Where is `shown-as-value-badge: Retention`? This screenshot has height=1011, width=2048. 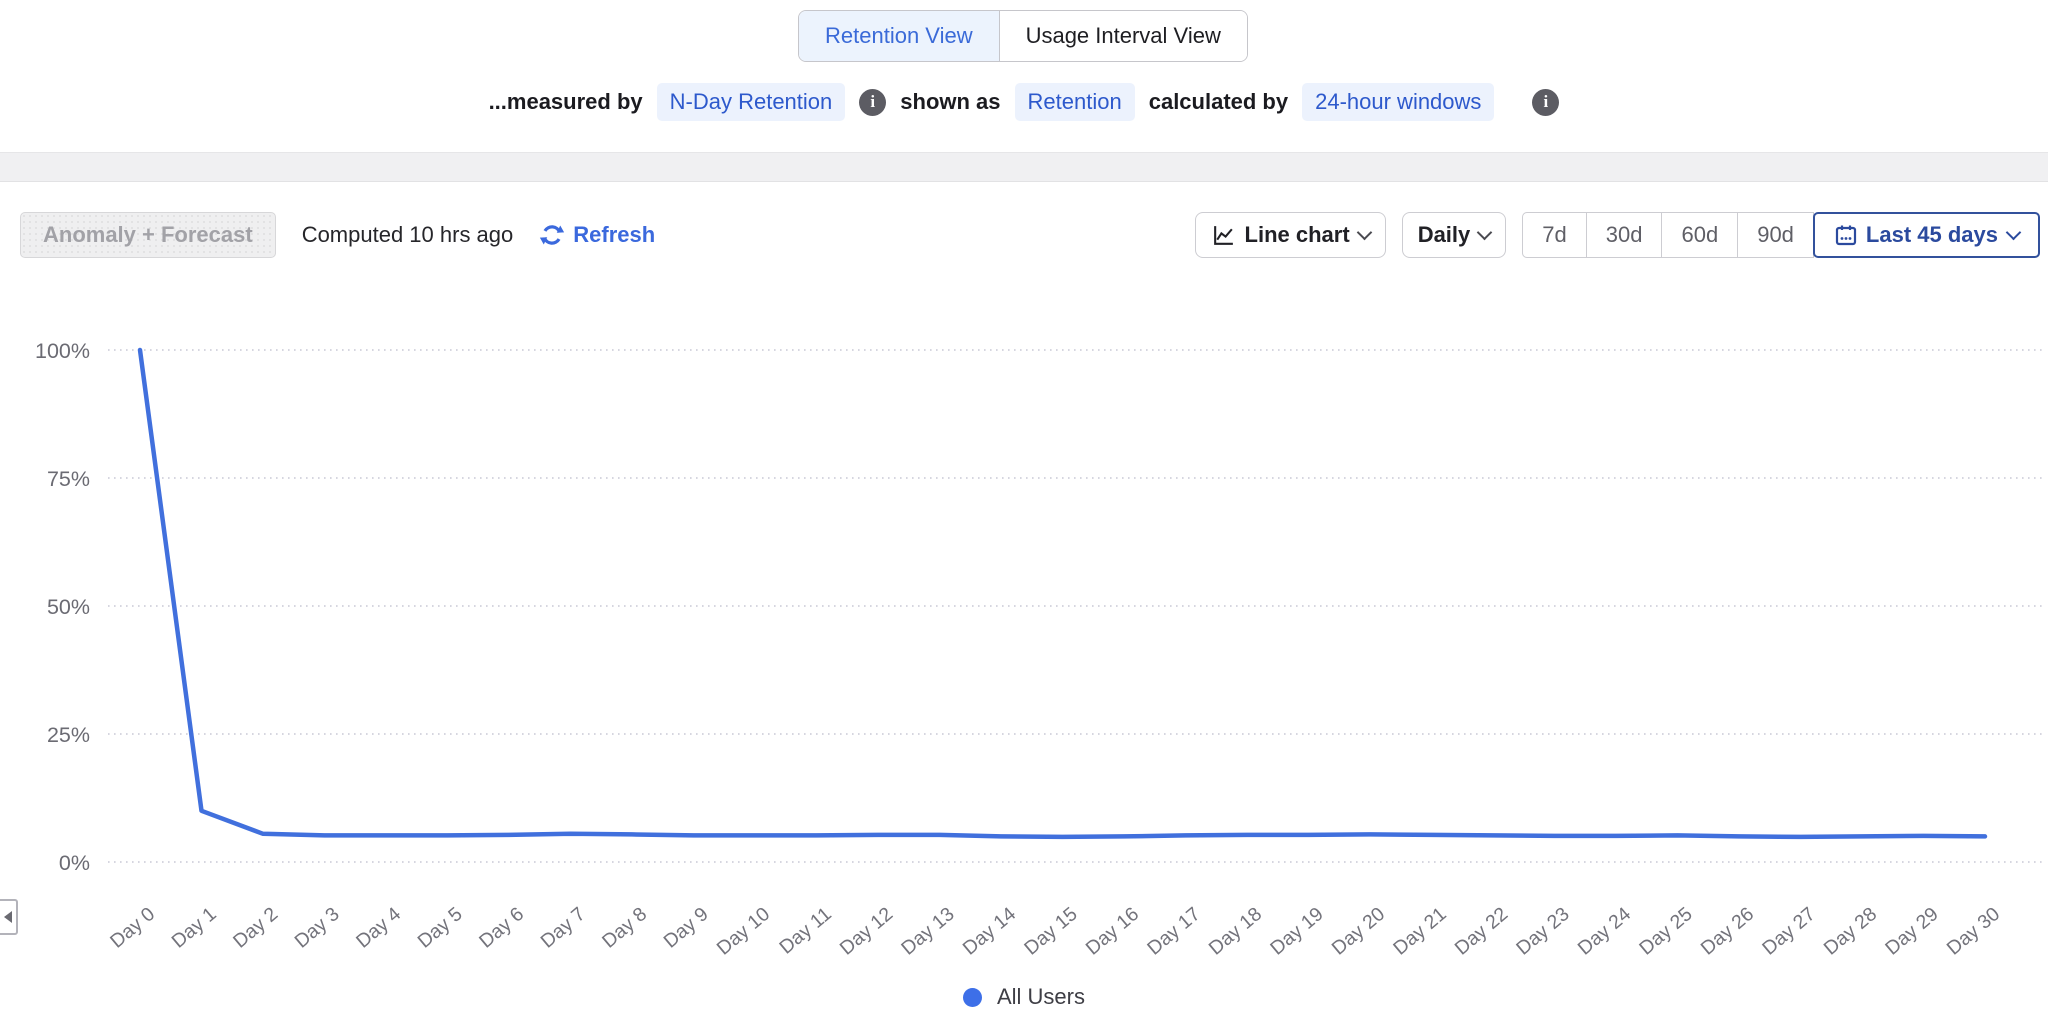
shown-as-value-badge: Retention is located at coordinates (1074, 102).